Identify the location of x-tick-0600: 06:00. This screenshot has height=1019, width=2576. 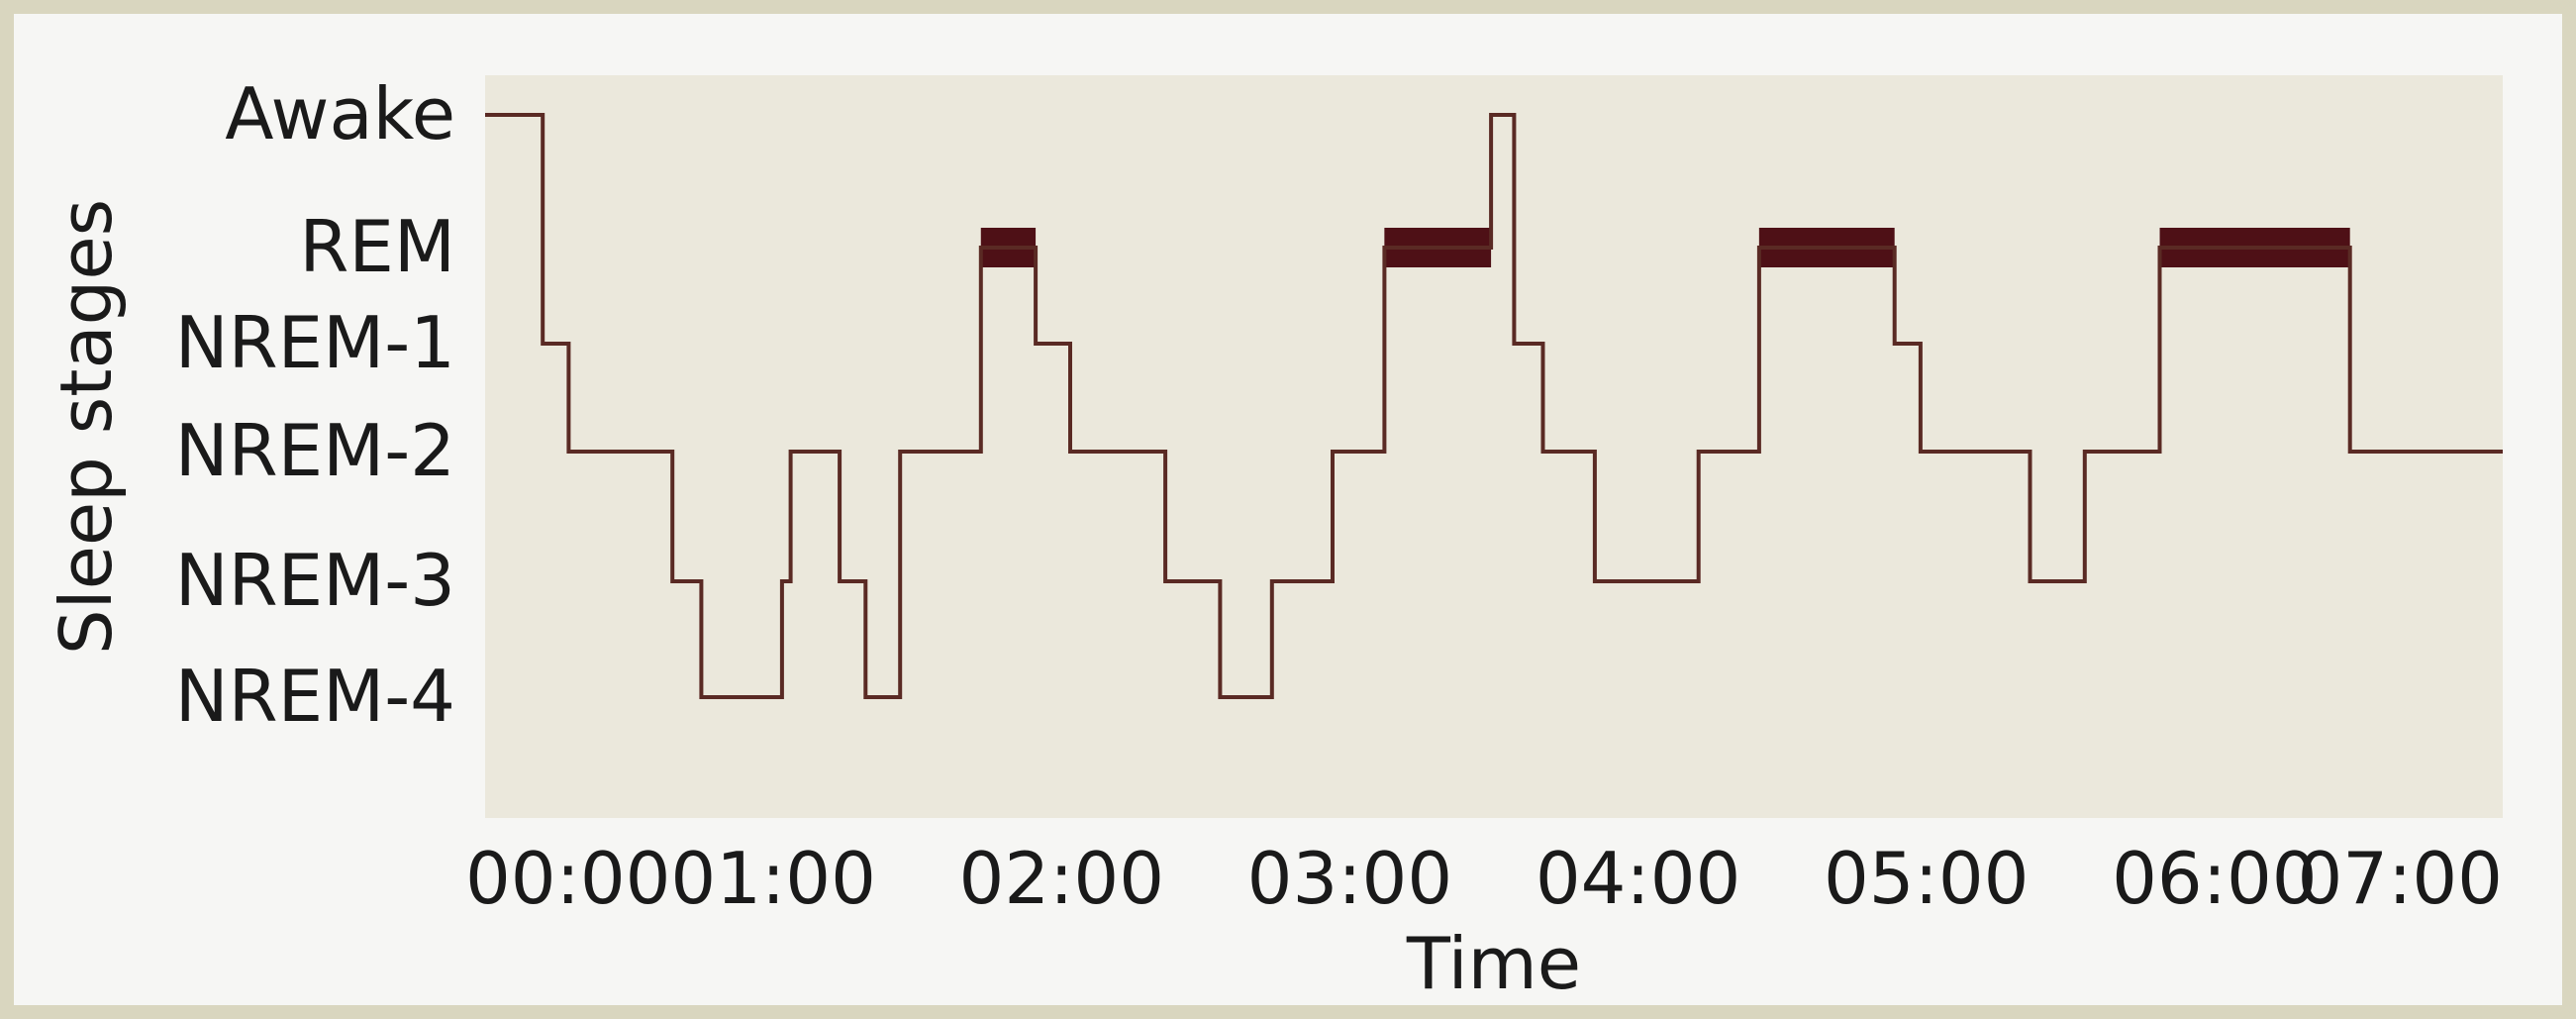
(2215, 879).